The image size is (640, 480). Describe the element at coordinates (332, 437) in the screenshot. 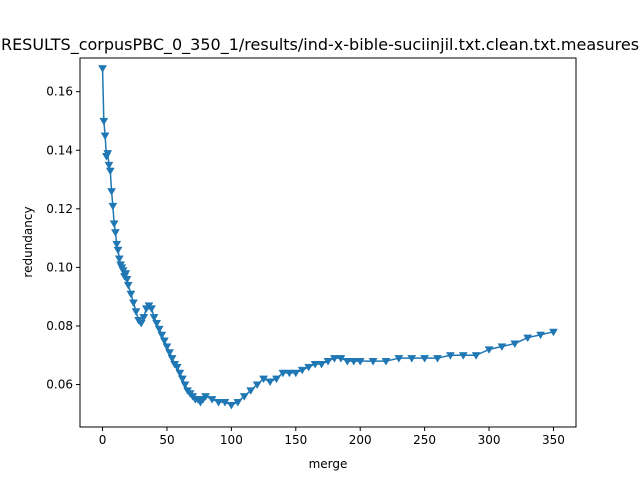

I see `x-axis: 0 50 100 150 200 250 300 350` at that location.